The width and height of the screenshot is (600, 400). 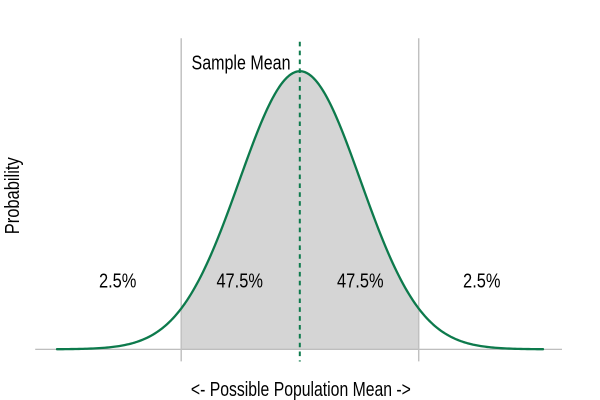 What do you see at coordinates (241, 64) in the screenshot?
I see `svg-text: Sample Mean` at bounding box center [241, 64].